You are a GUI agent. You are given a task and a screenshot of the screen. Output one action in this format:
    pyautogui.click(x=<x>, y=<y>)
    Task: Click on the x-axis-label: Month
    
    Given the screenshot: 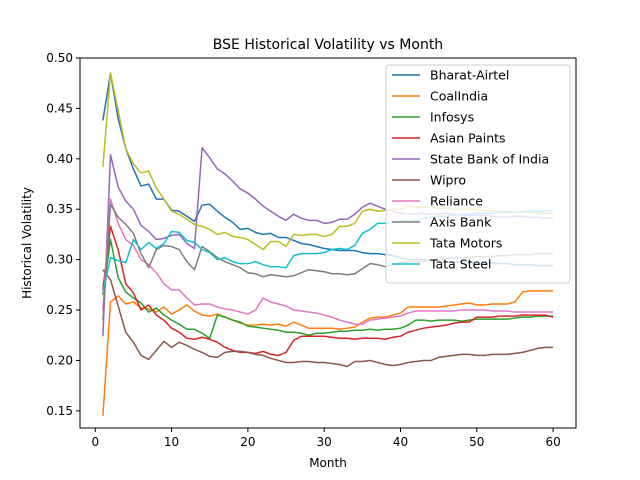 What is the action you would take?
    pyautogui.click(x=328, y=463)
    